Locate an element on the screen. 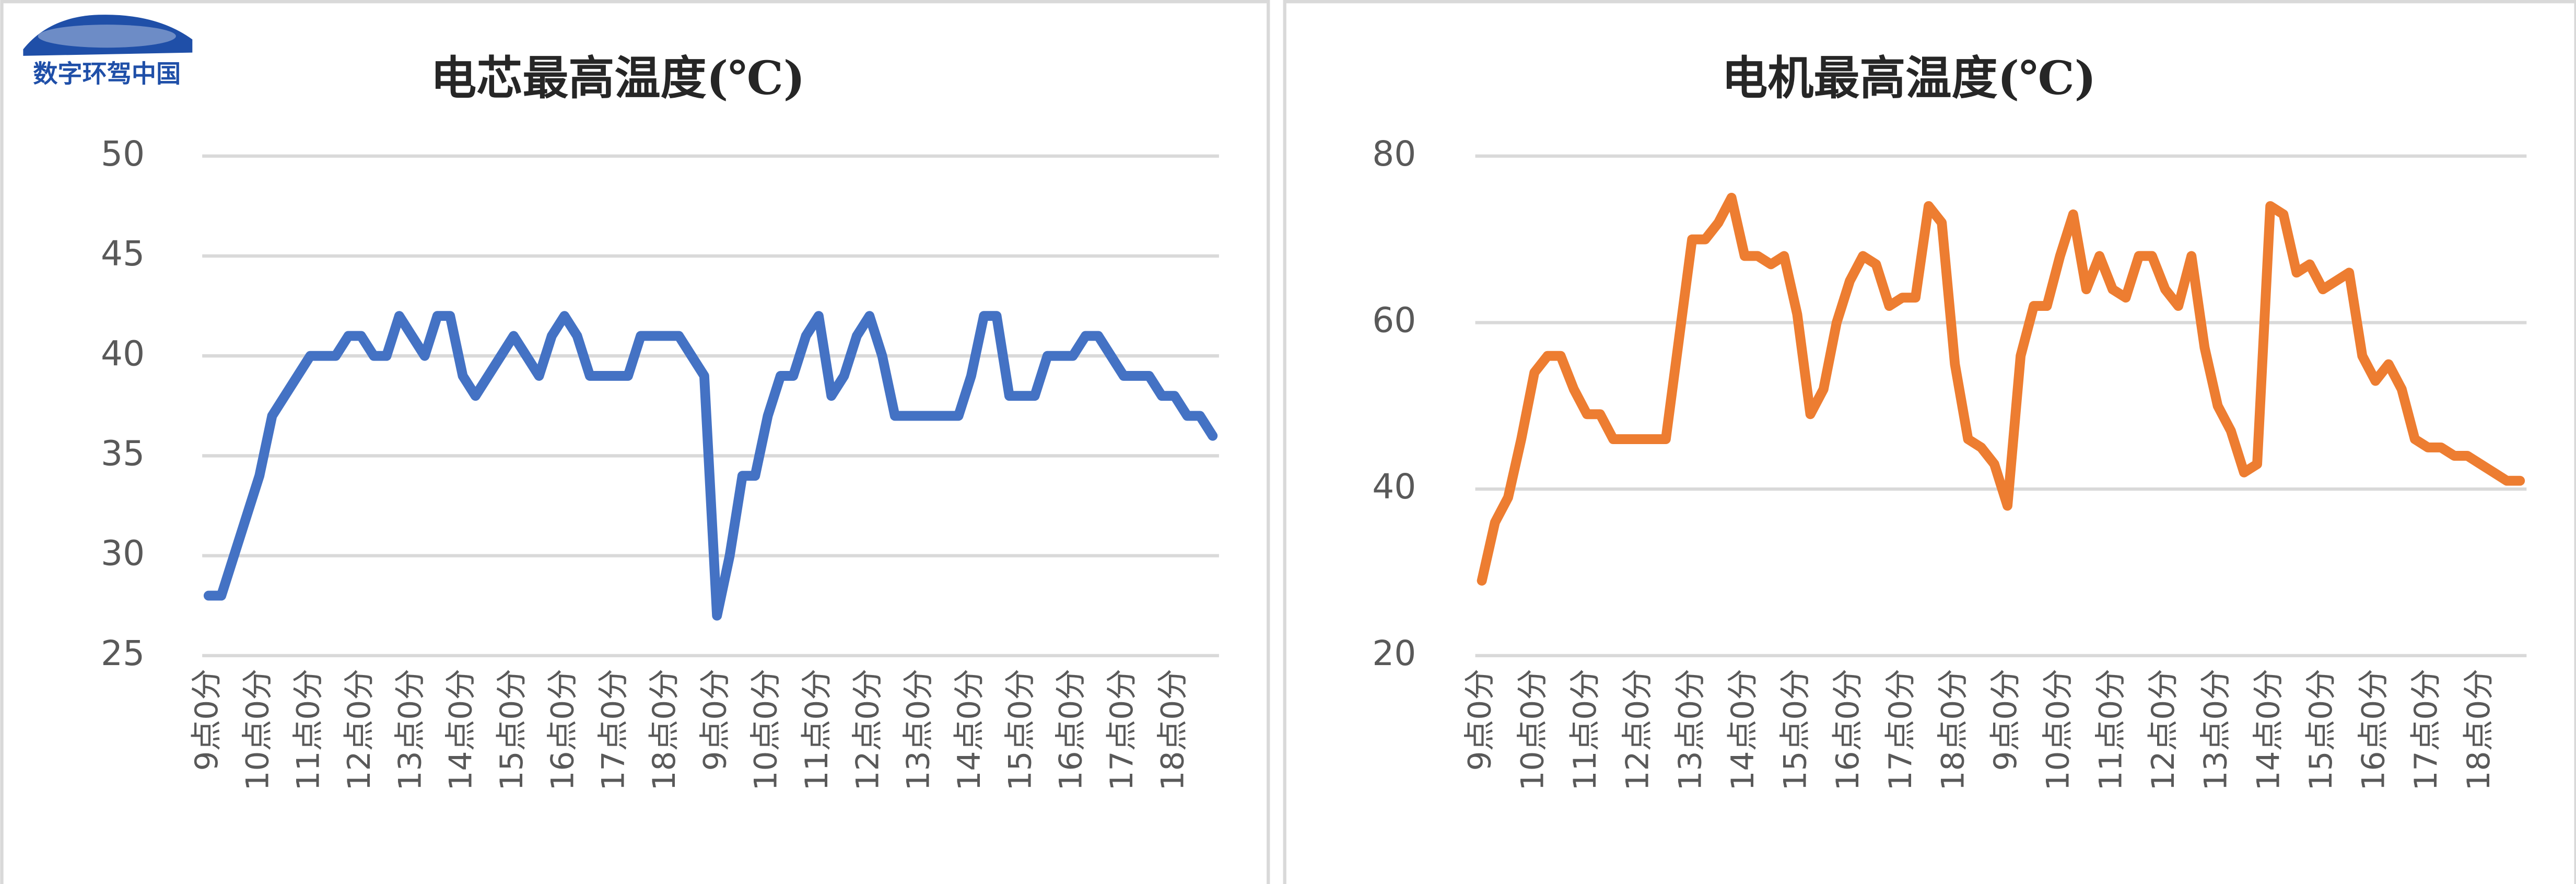  logo-car is located at coordinates (108, 35).